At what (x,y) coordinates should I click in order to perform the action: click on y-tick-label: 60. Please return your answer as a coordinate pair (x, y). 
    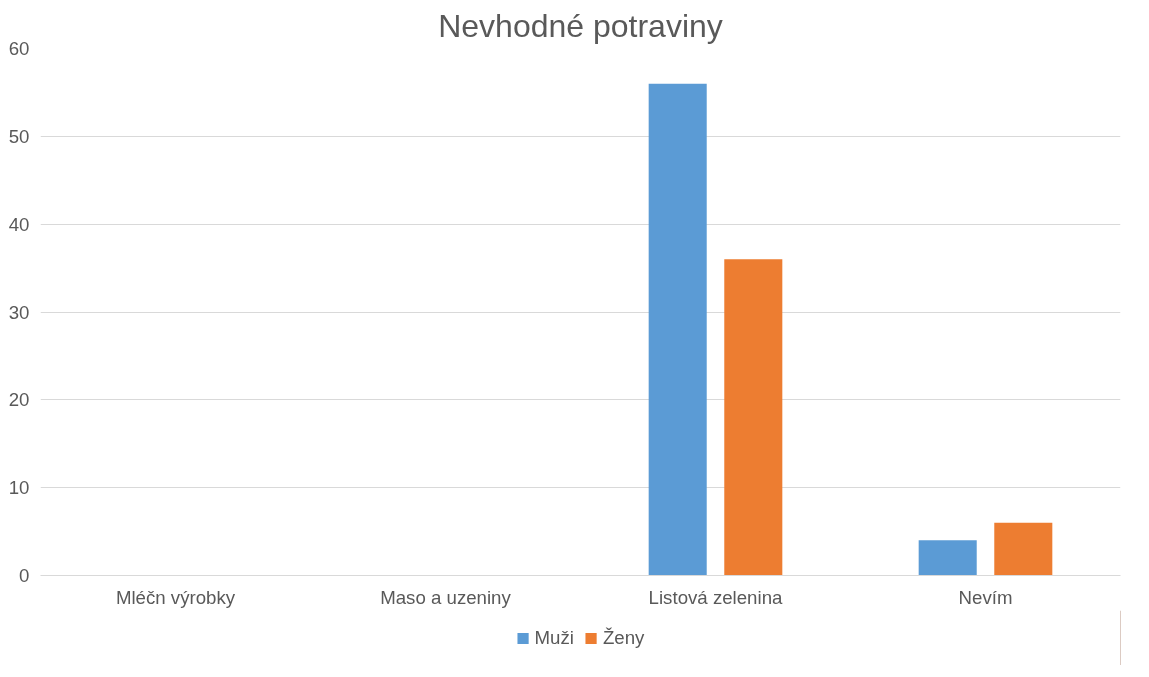
    Looking at the image, I should click on (19, 48).